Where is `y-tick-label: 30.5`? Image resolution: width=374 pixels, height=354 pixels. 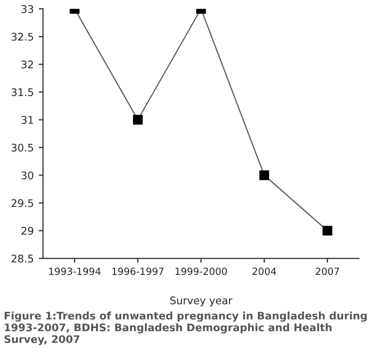 y-tick-label: 30.5 is located at coordinates (23, 148).